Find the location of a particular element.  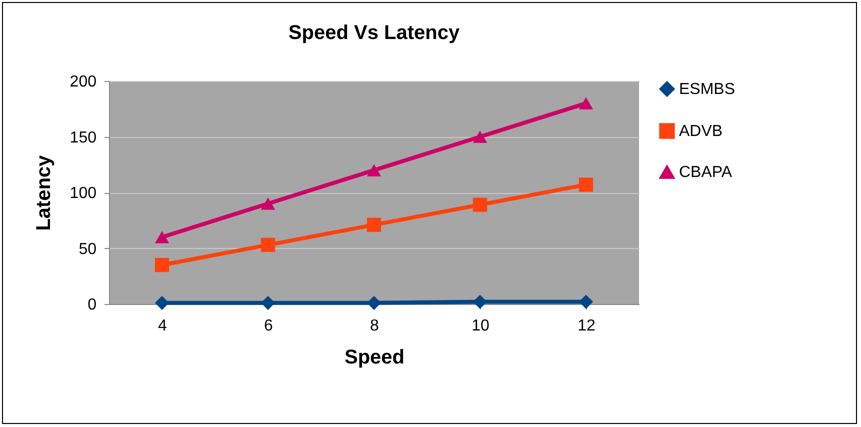

chart-title: Speed Vs Latency is located at coordinates (374, 33).